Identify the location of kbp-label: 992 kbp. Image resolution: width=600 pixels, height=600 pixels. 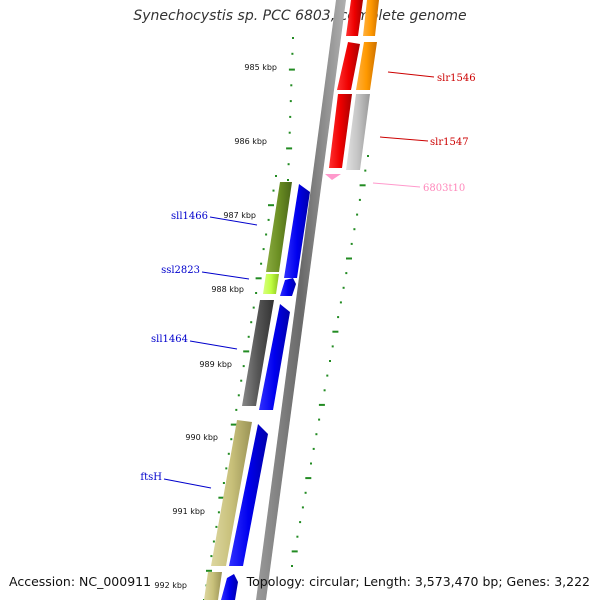
(170, 585).